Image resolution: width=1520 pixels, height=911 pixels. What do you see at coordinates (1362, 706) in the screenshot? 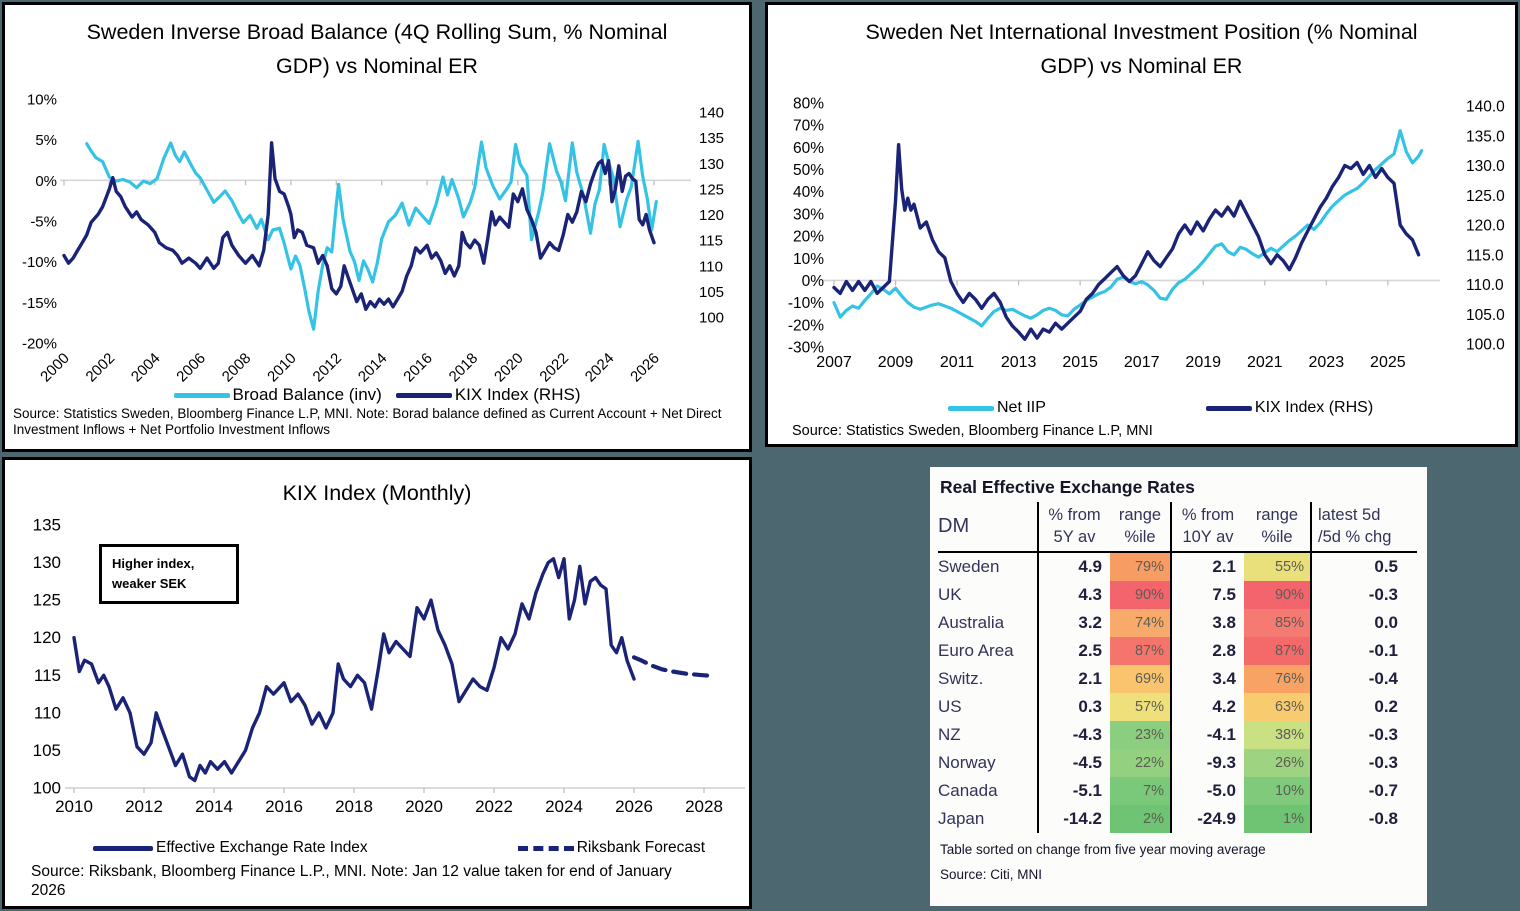
I see `value-5d-change: 0.2` at bounding box center [1362, 706].